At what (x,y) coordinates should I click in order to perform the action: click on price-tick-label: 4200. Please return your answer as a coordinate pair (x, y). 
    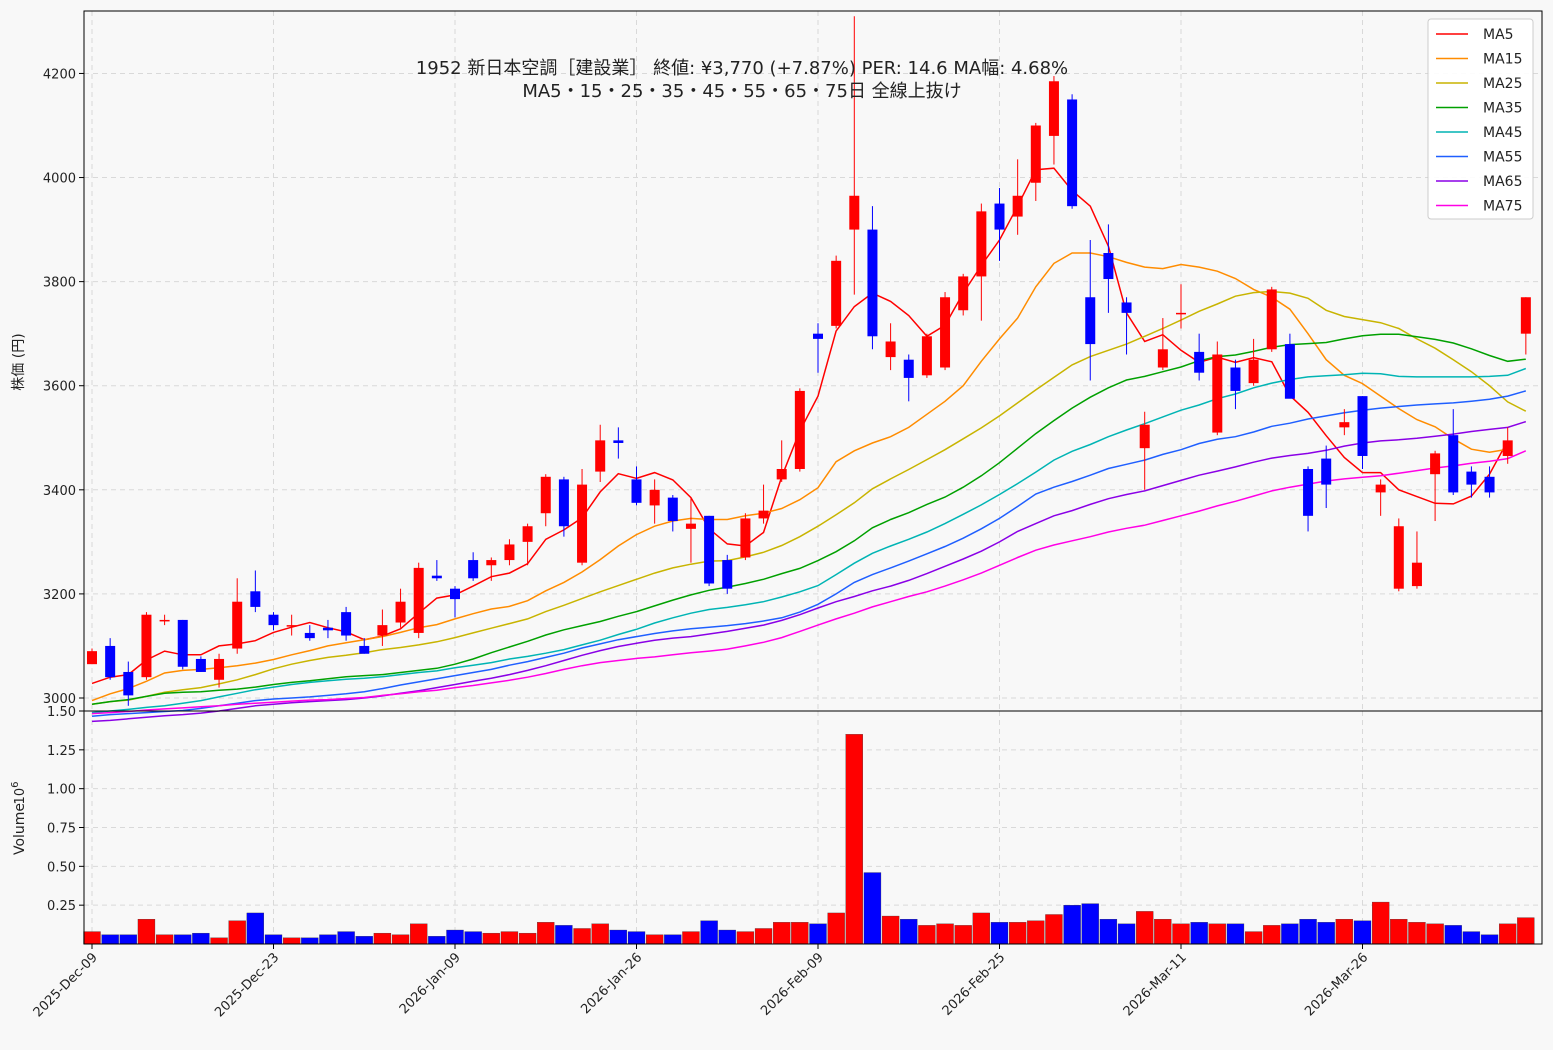
    Looking at the image, I should click on (59, 74).